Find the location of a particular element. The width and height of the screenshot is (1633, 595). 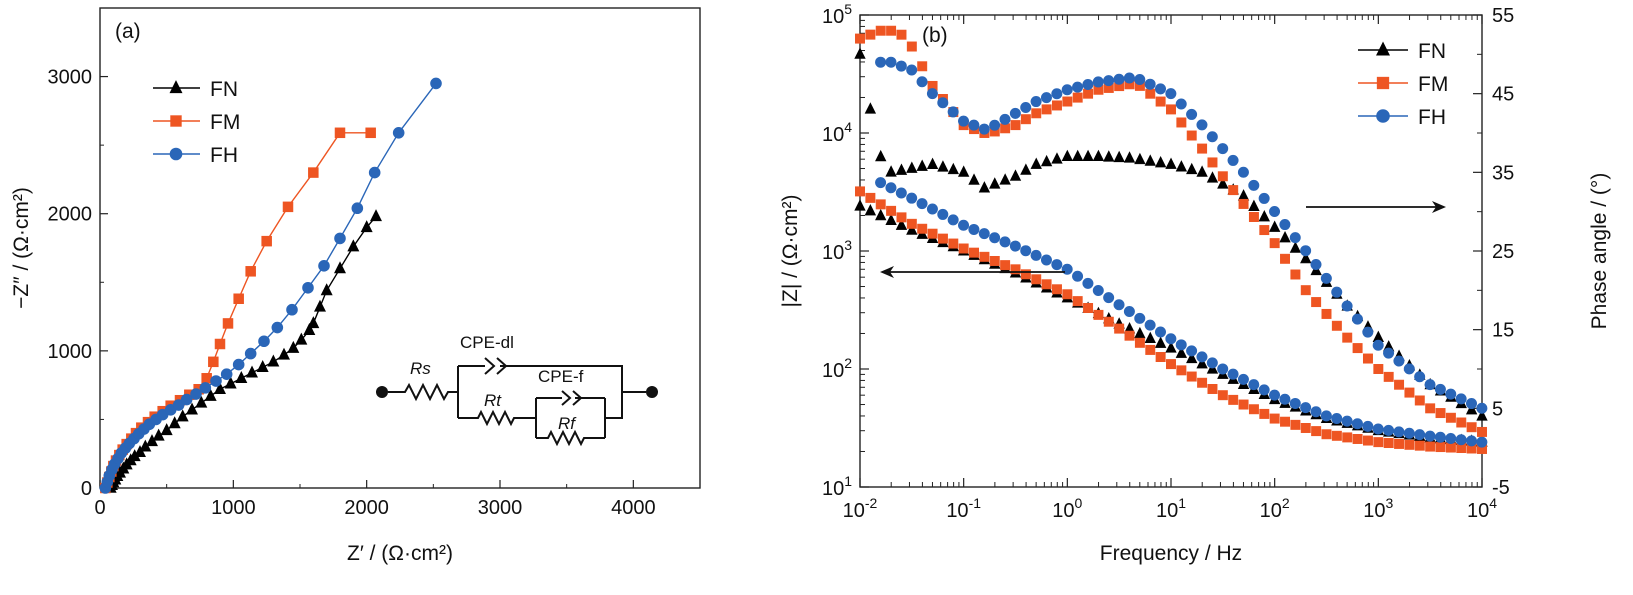

panel-a-y-tick-label: 2000 is located at coordinates (70, 215).